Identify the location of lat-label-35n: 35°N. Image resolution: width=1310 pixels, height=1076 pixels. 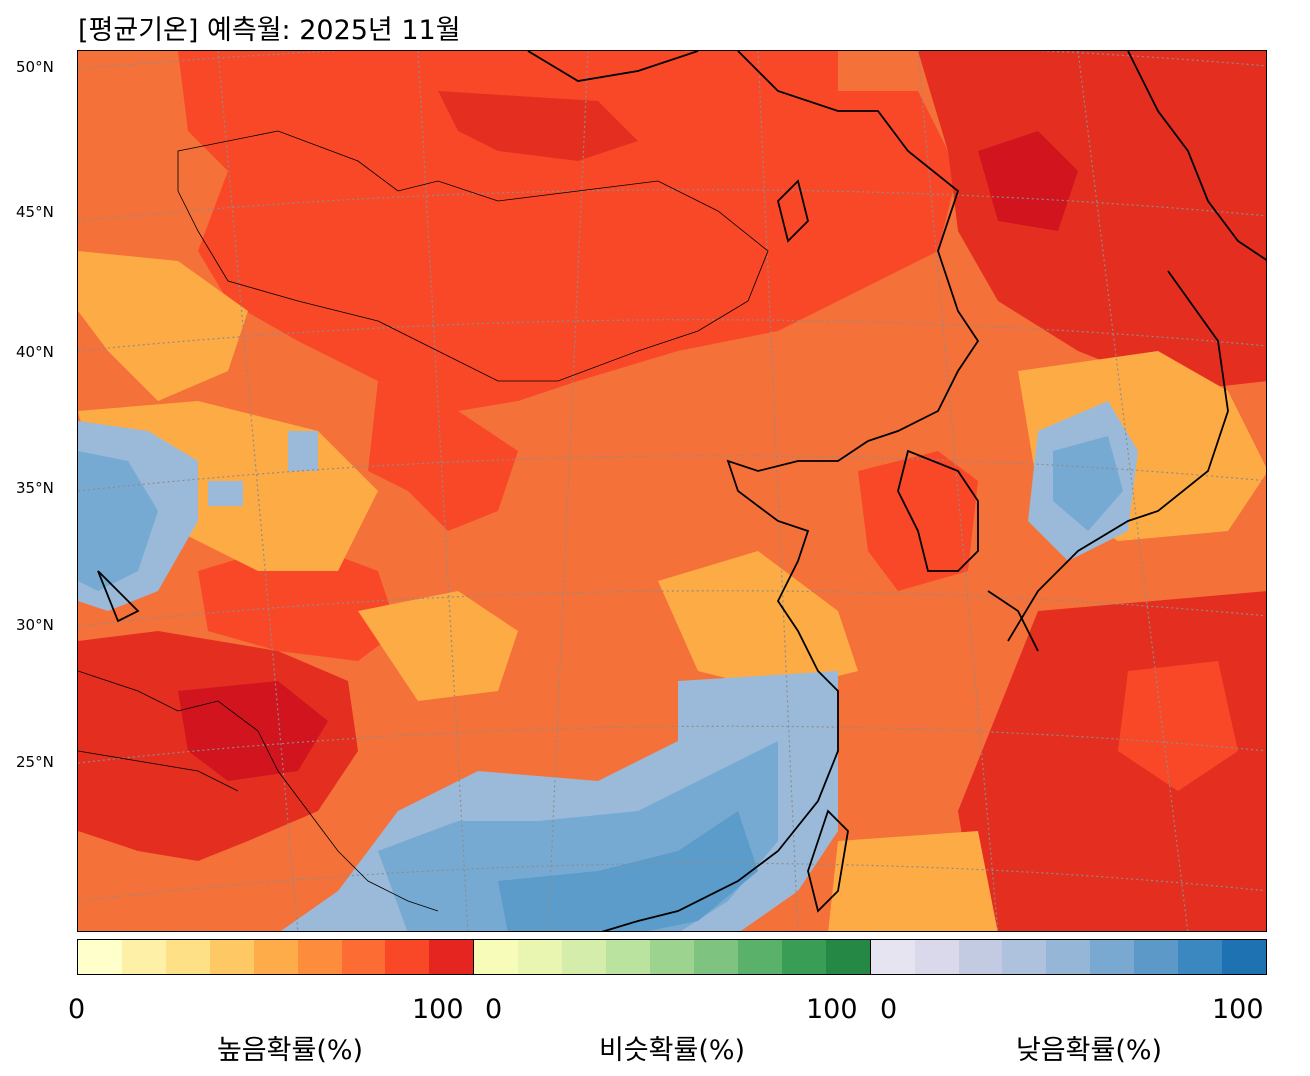
(35, 488).